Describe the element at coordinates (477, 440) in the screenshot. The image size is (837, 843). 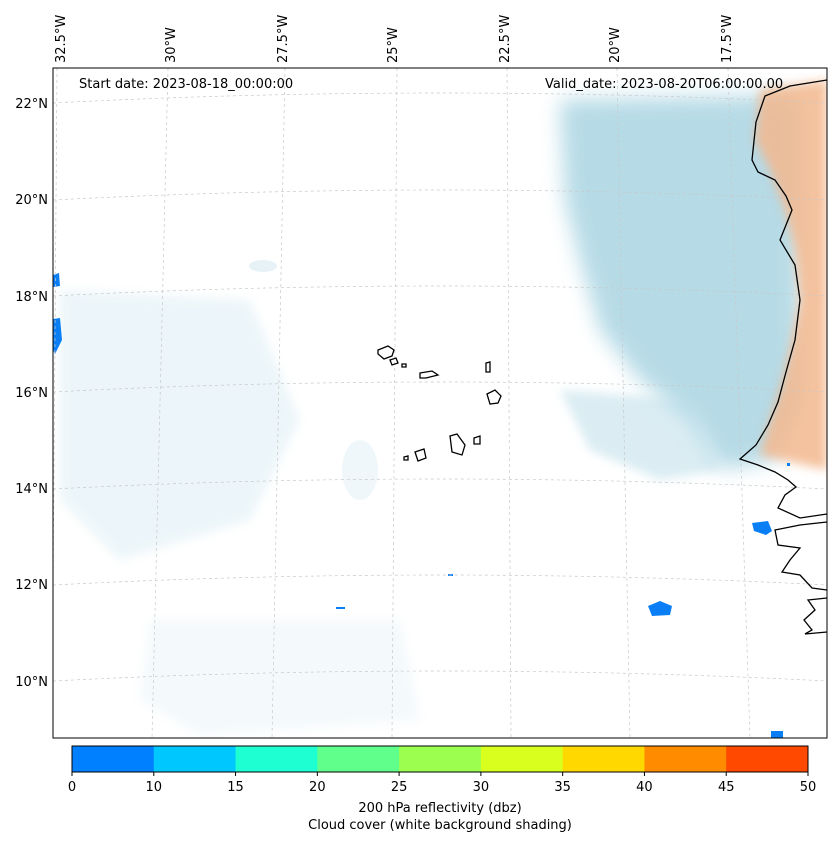
I see `maio-island` at that location.